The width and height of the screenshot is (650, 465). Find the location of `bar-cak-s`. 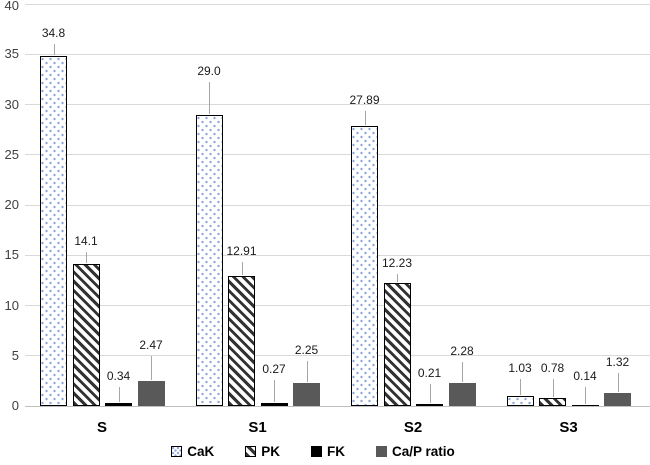

bar-cak-s is located at coordinates (53, 231).